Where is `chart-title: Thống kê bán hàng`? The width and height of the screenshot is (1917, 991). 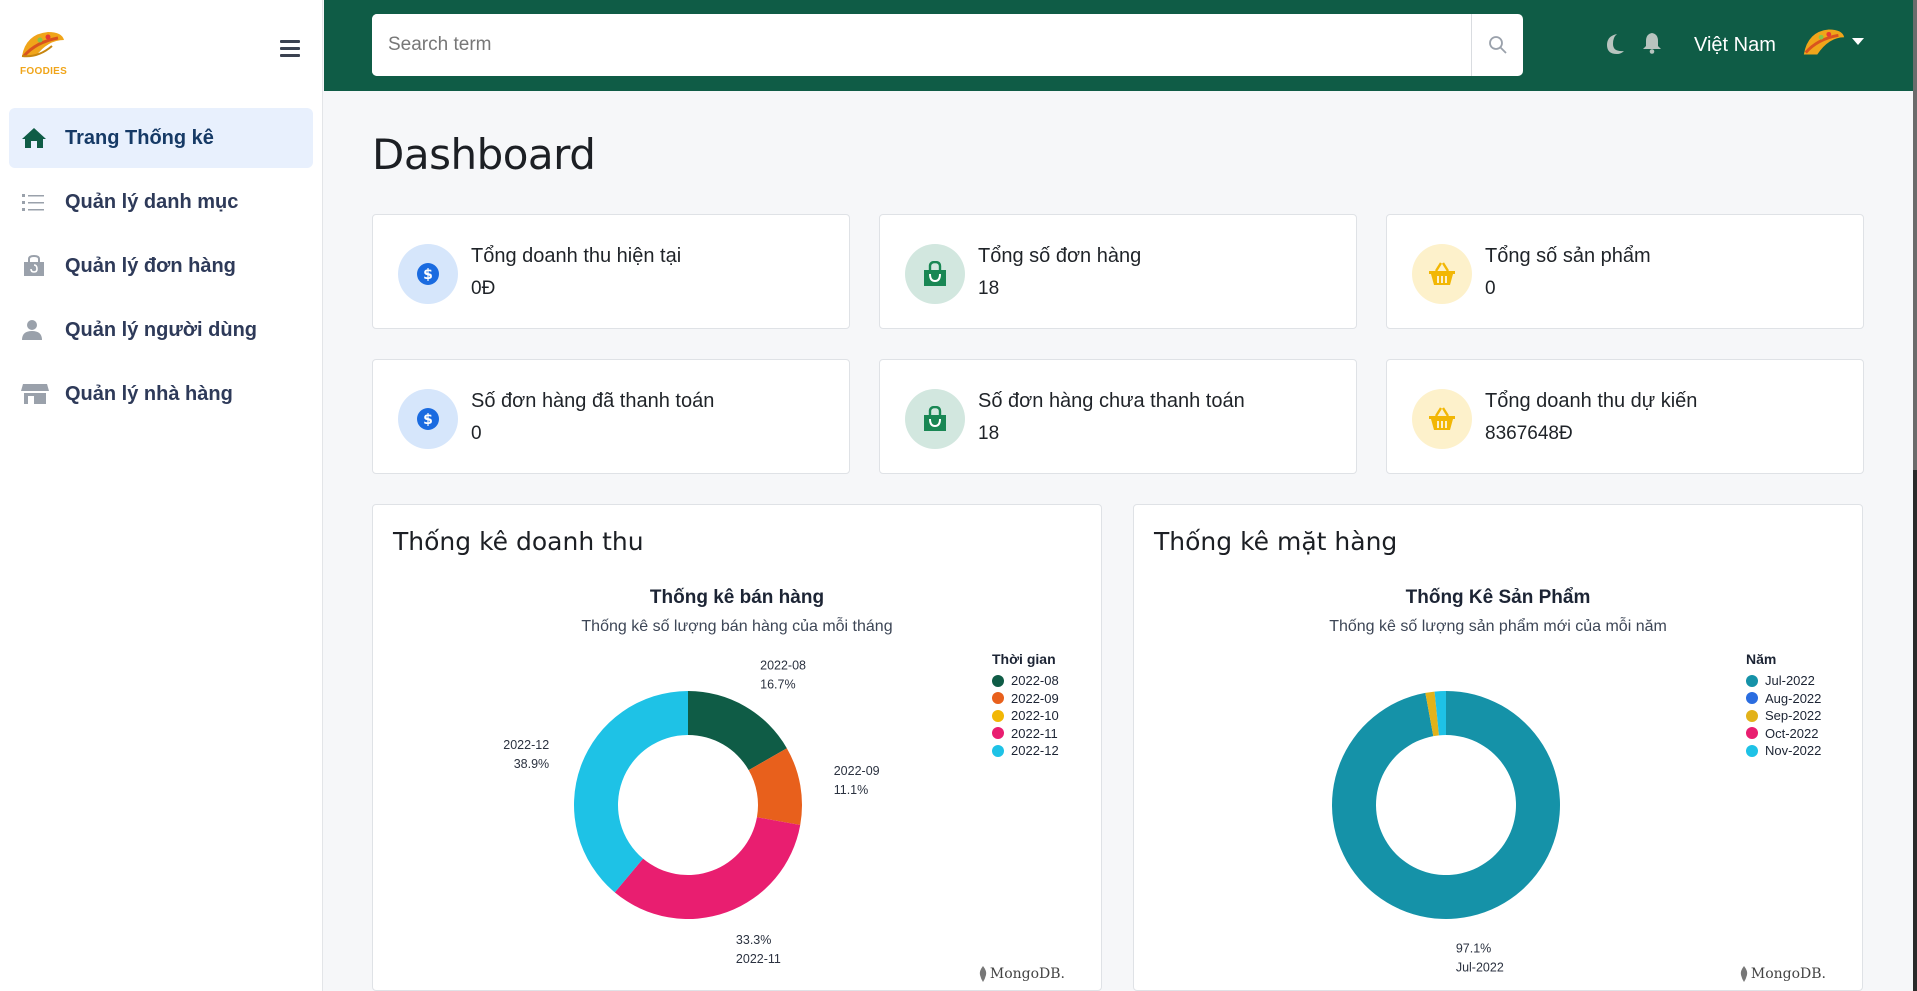 chart-title: Thống kê bán hàng is located at coordinates (737, 597).